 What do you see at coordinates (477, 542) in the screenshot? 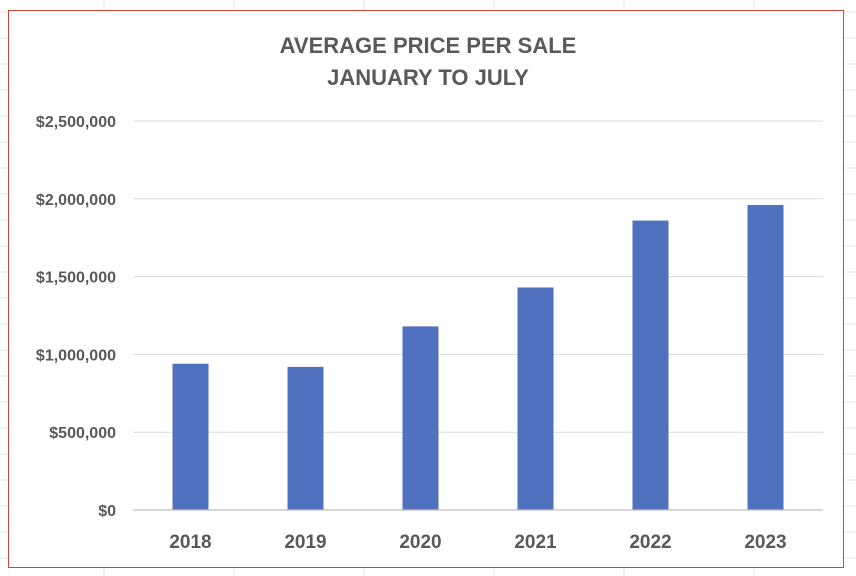
I see `x-axis-ticks: 2018 2019 2020 2021 2022 2023` at bounding box center [477, 542].